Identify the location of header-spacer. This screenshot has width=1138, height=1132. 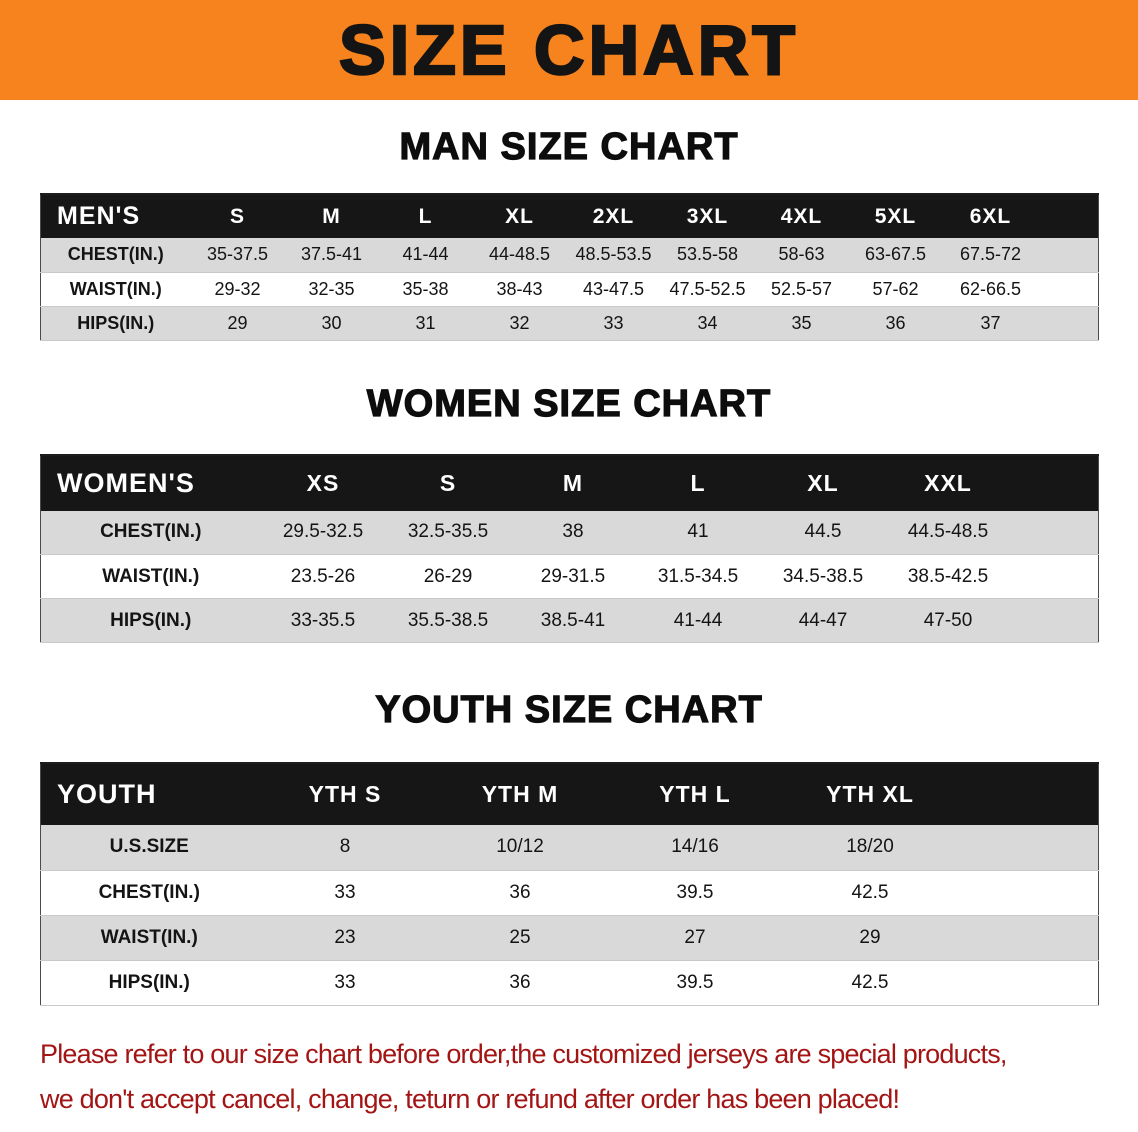
(1028, 794).